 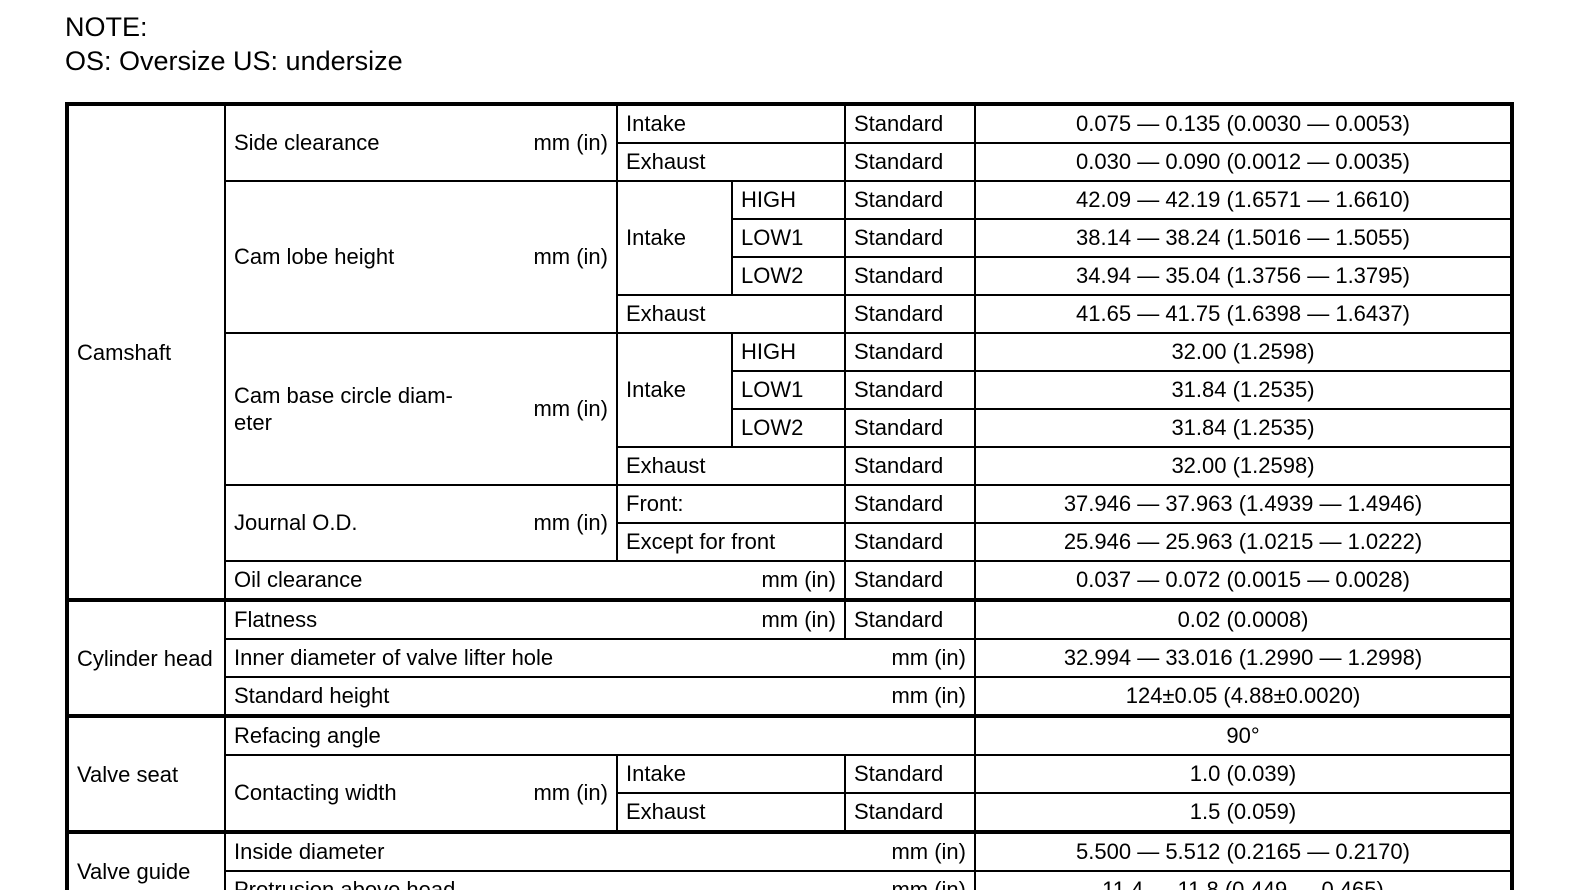 I want to click on value-cell: 0.030 — 0.090 (0.0012 — 0.0035), so click(x=1243, y=162).